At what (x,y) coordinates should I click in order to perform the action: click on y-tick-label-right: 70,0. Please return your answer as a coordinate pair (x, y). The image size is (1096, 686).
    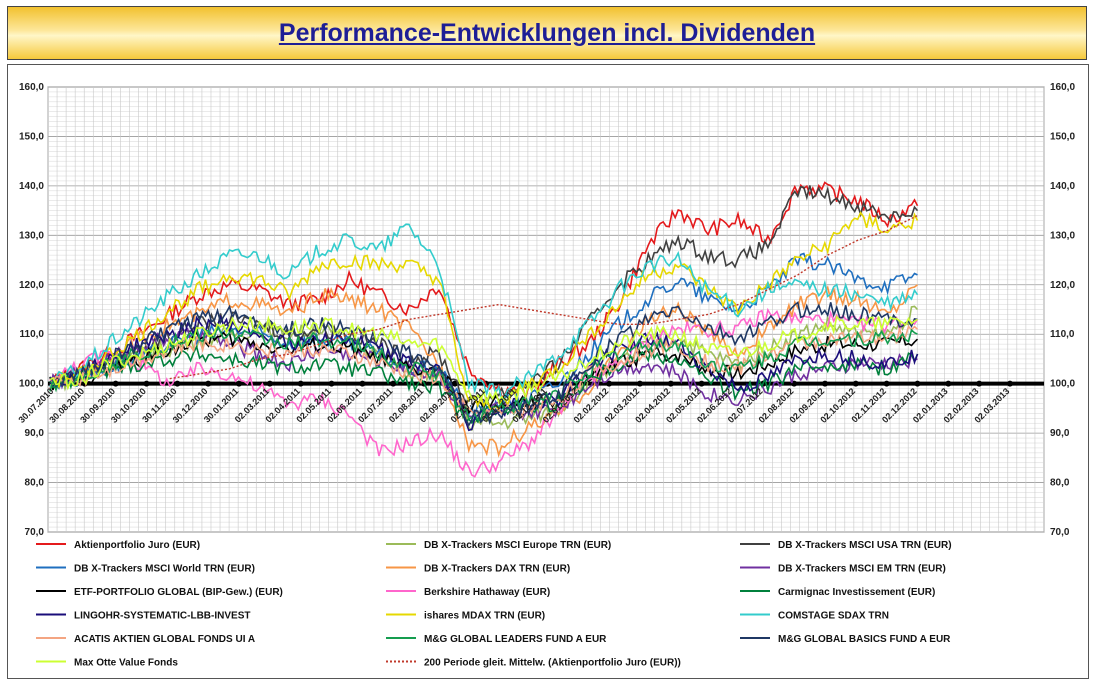
    Looking at the image, I should click on (1060, 532).